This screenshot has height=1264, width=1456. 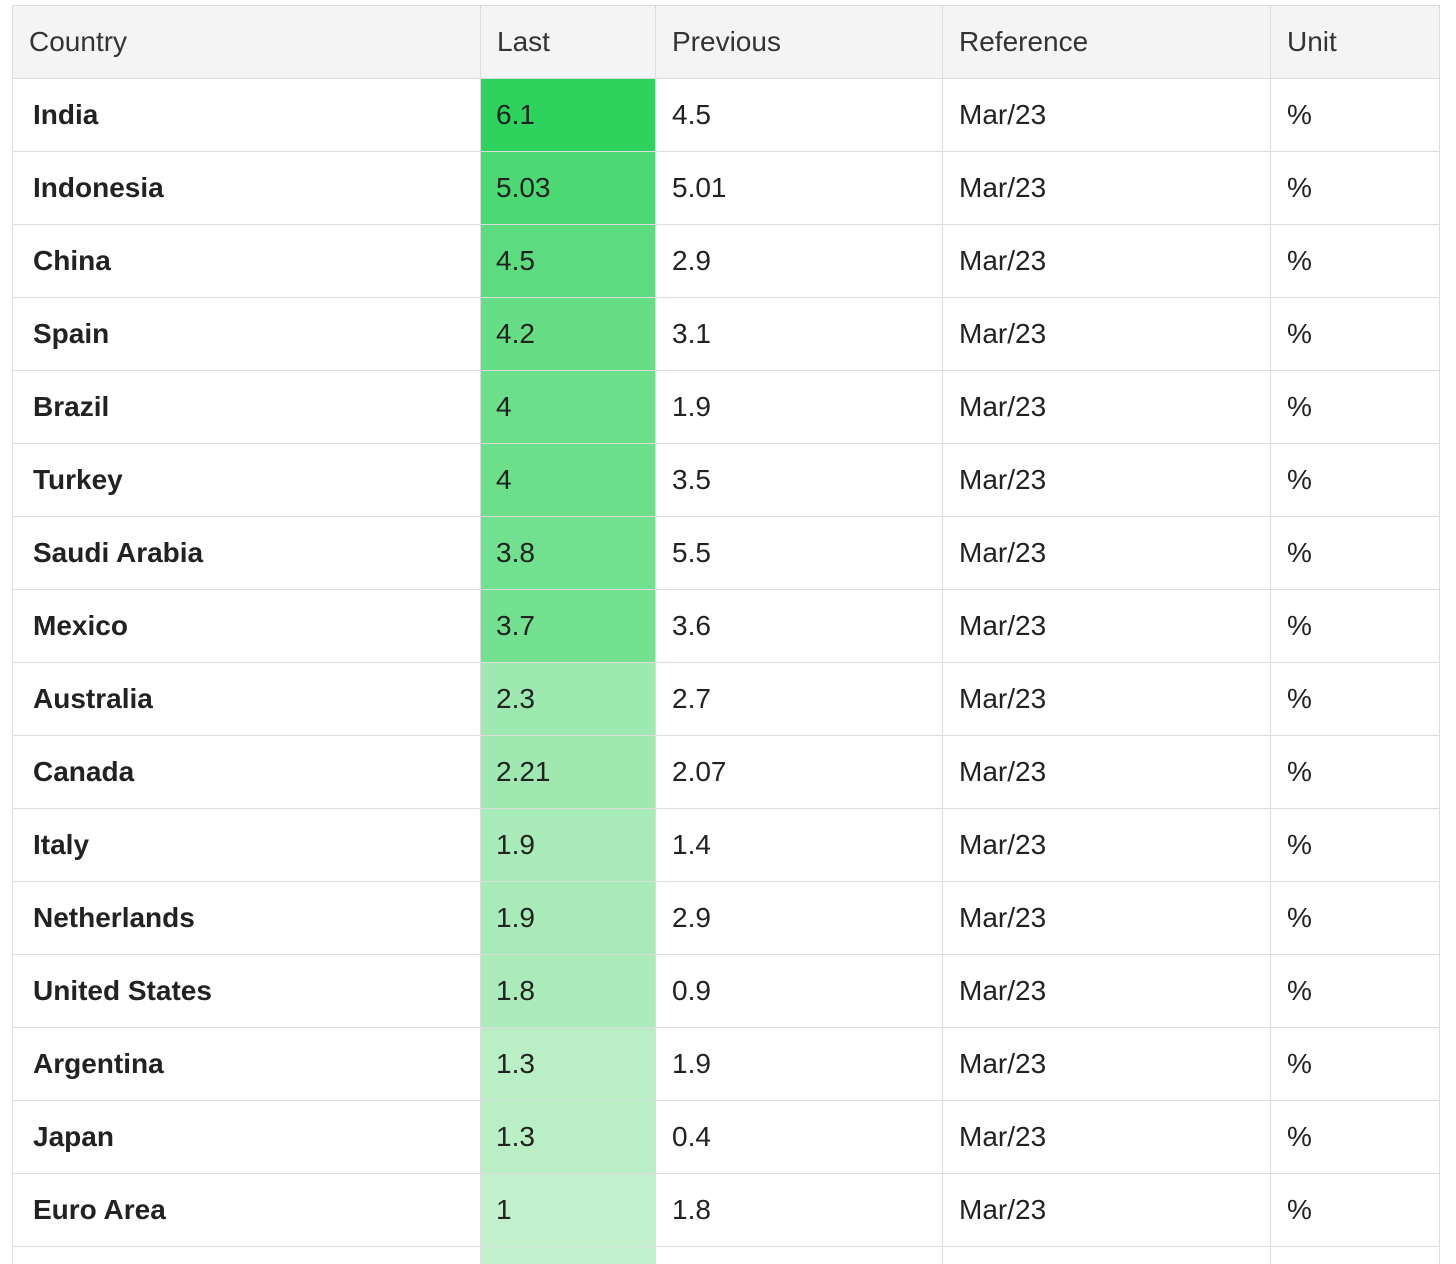 I want to click on column-header: Unit, so click(x=1355, y=42).